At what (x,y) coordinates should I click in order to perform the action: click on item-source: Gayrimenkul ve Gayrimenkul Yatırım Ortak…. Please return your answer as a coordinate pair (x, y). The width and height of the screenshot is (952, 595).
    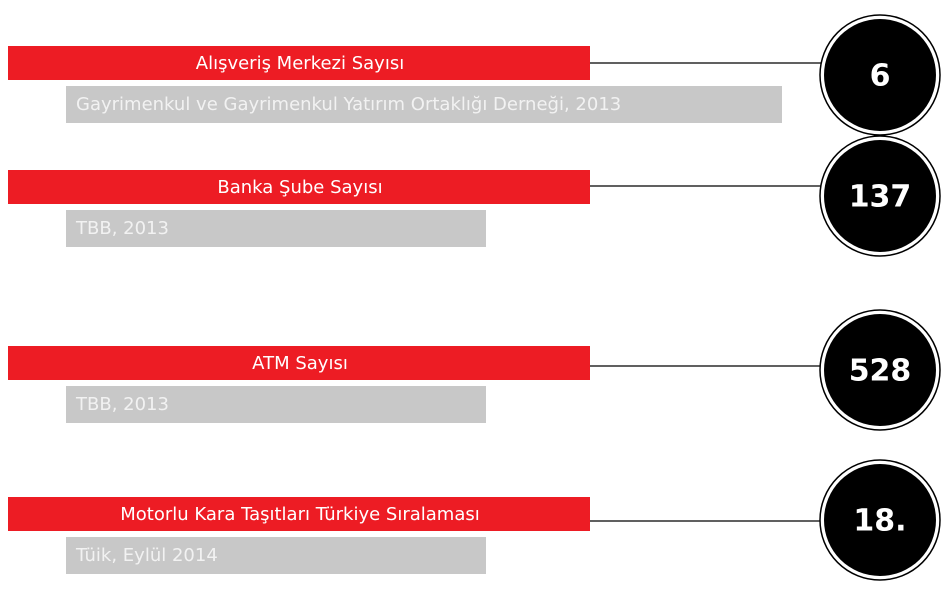
    Looking at the image, I should click on (348, 104).